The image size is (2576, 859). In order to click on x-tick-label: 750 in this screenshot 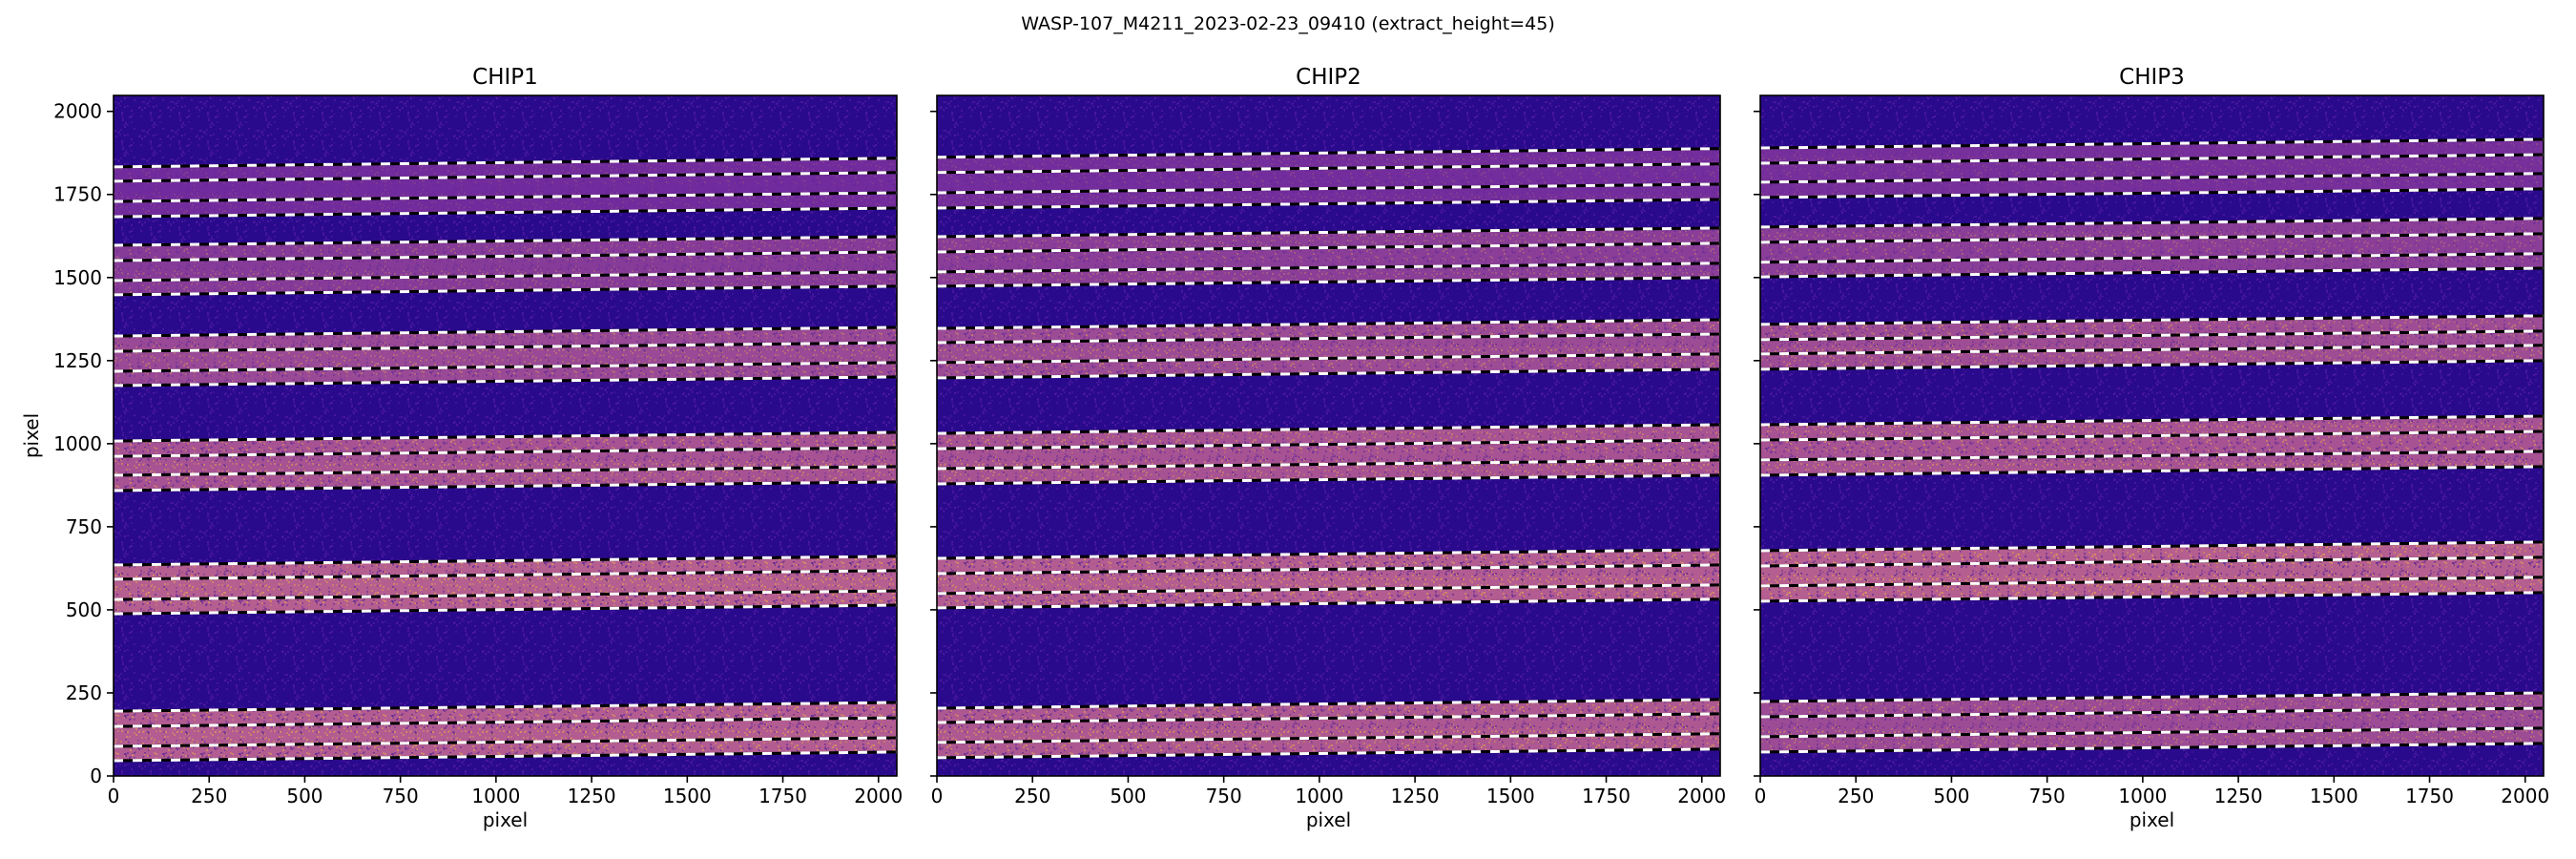, I will do `click(2047, 796)`.